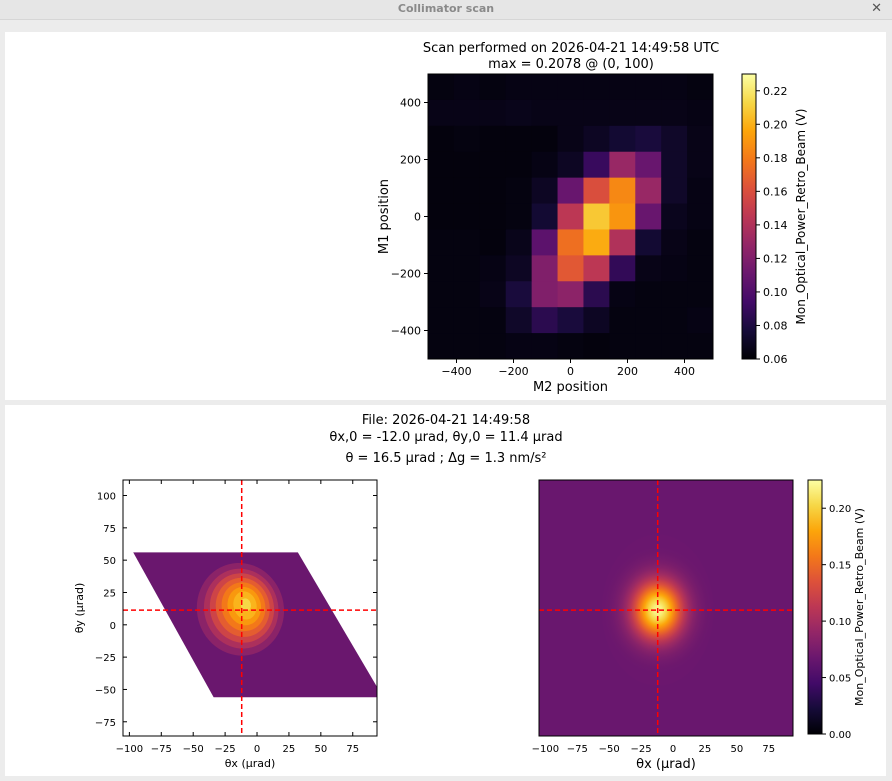 Image resolution: width=892 pixels, height=781 pixels. Describe the element at coordinates (446, 420) in the screenshot. I see `file-label: File: 2026-04-21 14:49:58` at that location.